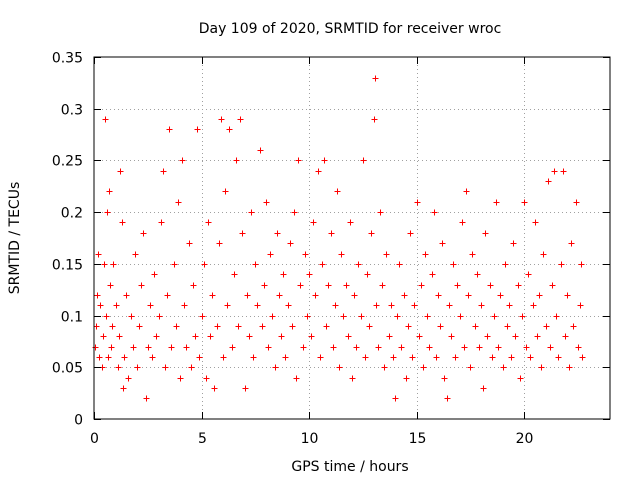  What do you see at coordinates (349, 467) in the screenshot?
I see `x-axis-label: GPS time / hours` at bounding box center [349, 467].